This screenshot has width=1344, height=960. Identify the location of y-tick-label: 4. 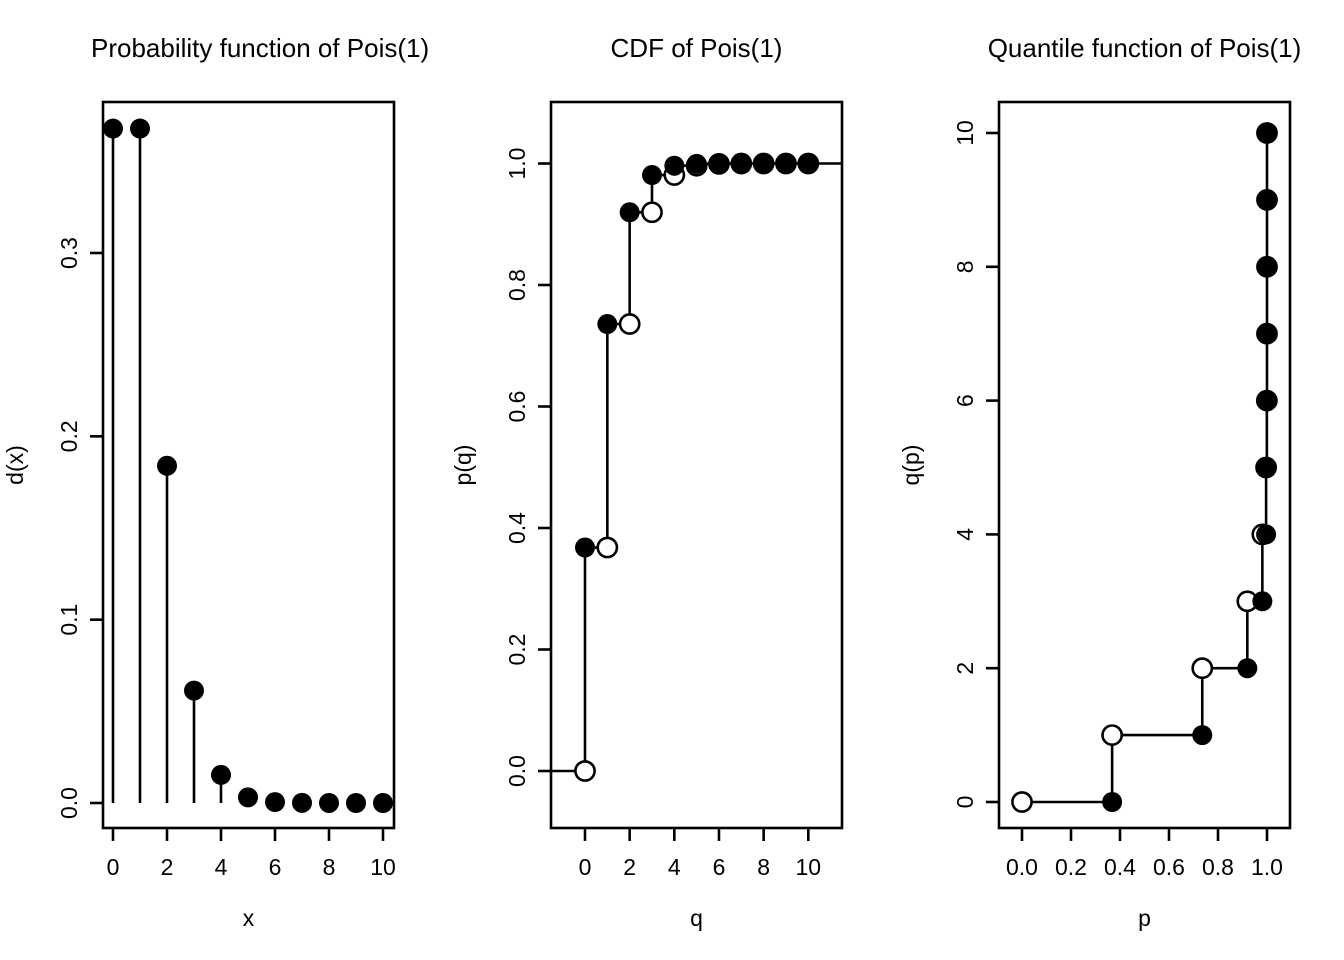
(965, 534).